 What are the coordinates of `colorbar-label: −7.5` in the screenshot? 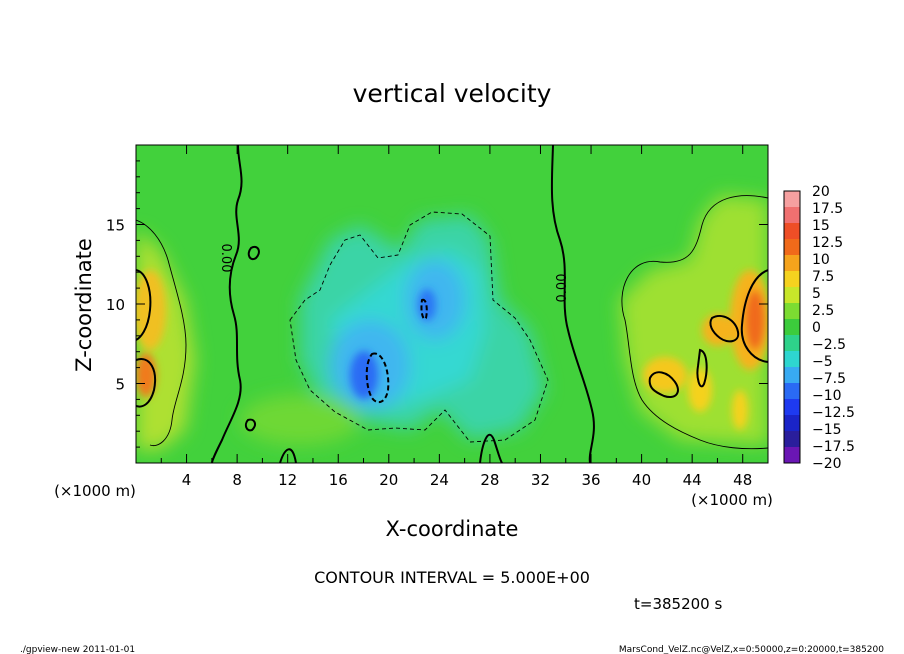 It's located at (829, 379).